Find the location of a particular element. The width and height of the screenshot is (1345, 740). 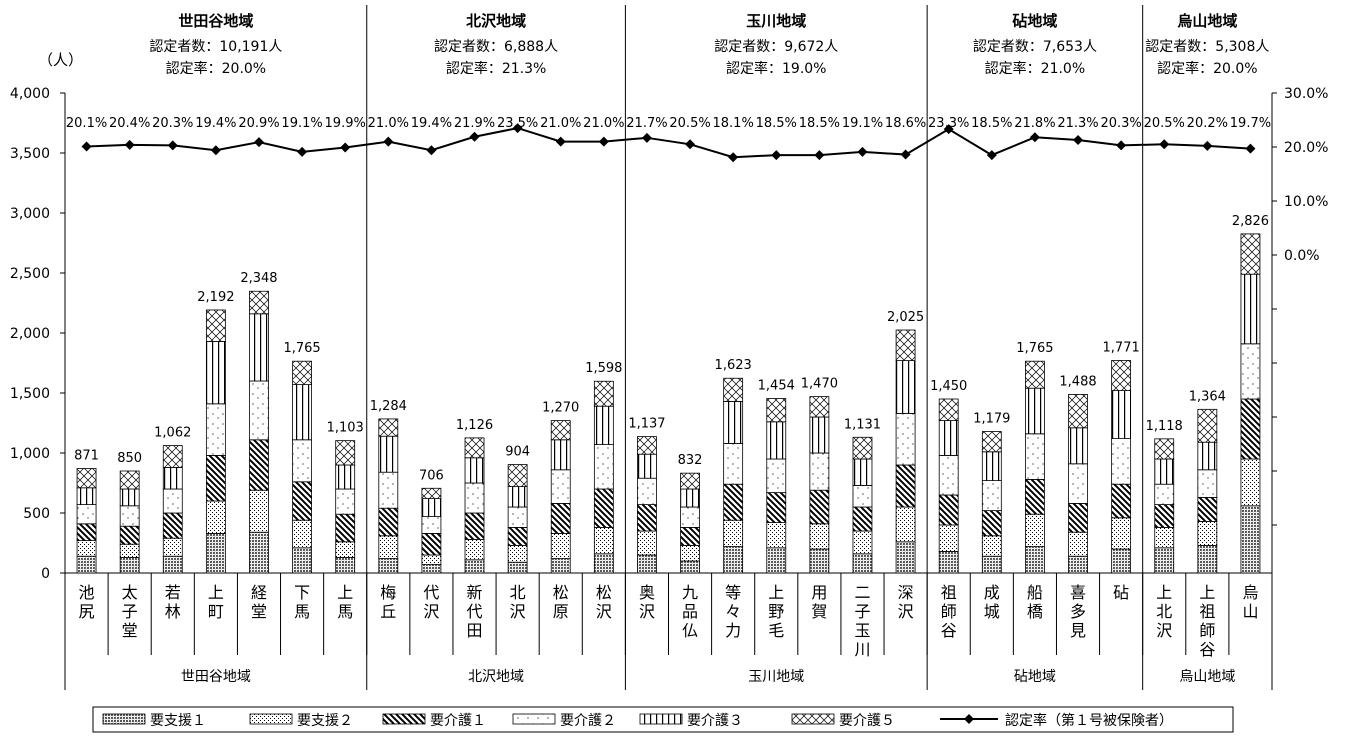

category-label: 成 is located at coordinates (992, 592).